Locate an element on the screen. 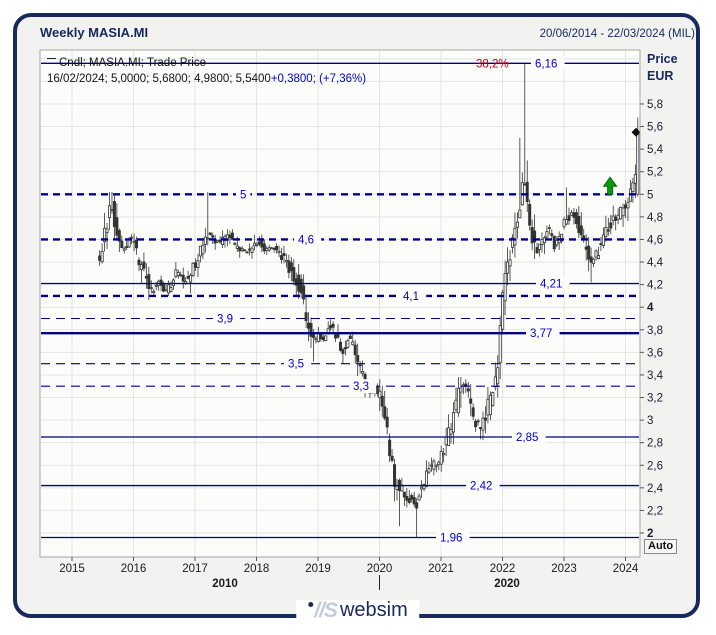  chart-title: Weekly MASIA.MI is located at coordinates (94, 32).